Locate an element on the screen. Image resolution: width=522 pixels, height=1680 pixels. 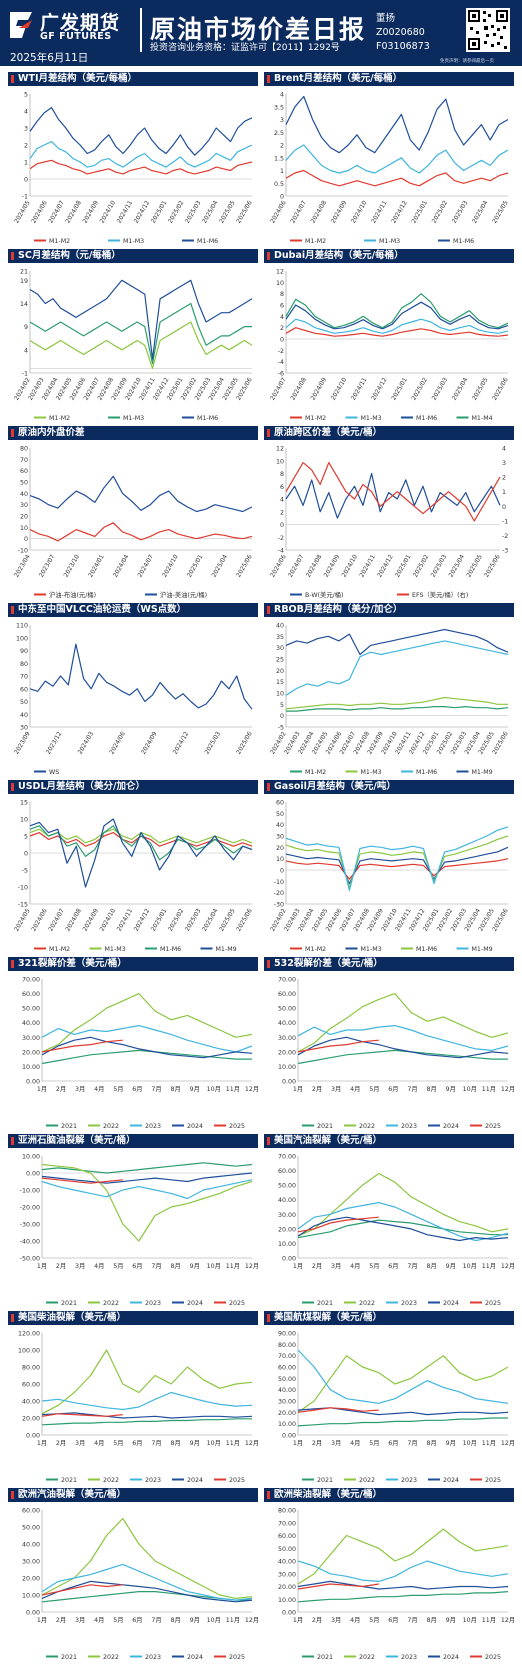
x-tick-label: 3月 is located at coordinates (80, 1266).